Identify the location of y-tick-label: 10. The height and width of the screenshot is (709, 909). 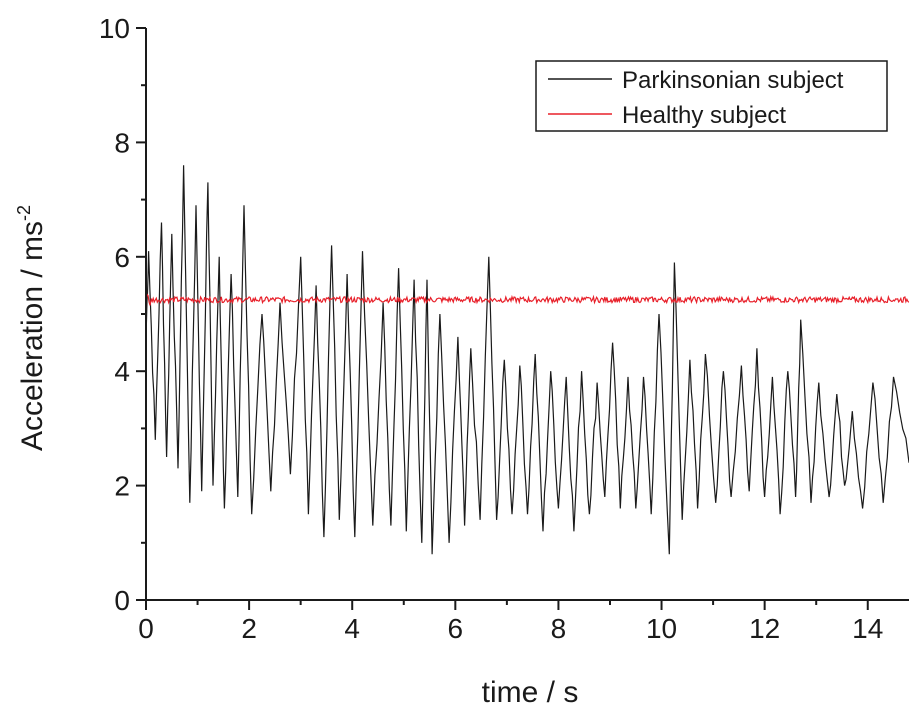
(114, 28).